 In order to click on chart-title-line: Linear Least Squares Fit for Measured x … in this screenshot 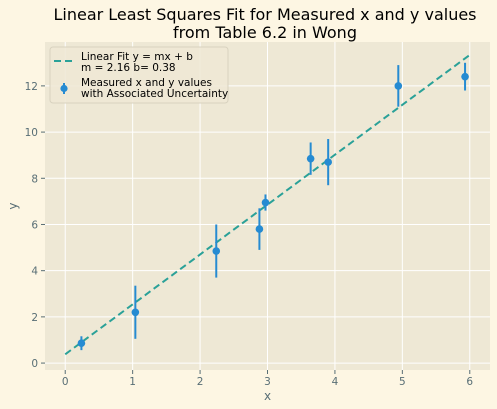, I will do `click(264, 14)`.